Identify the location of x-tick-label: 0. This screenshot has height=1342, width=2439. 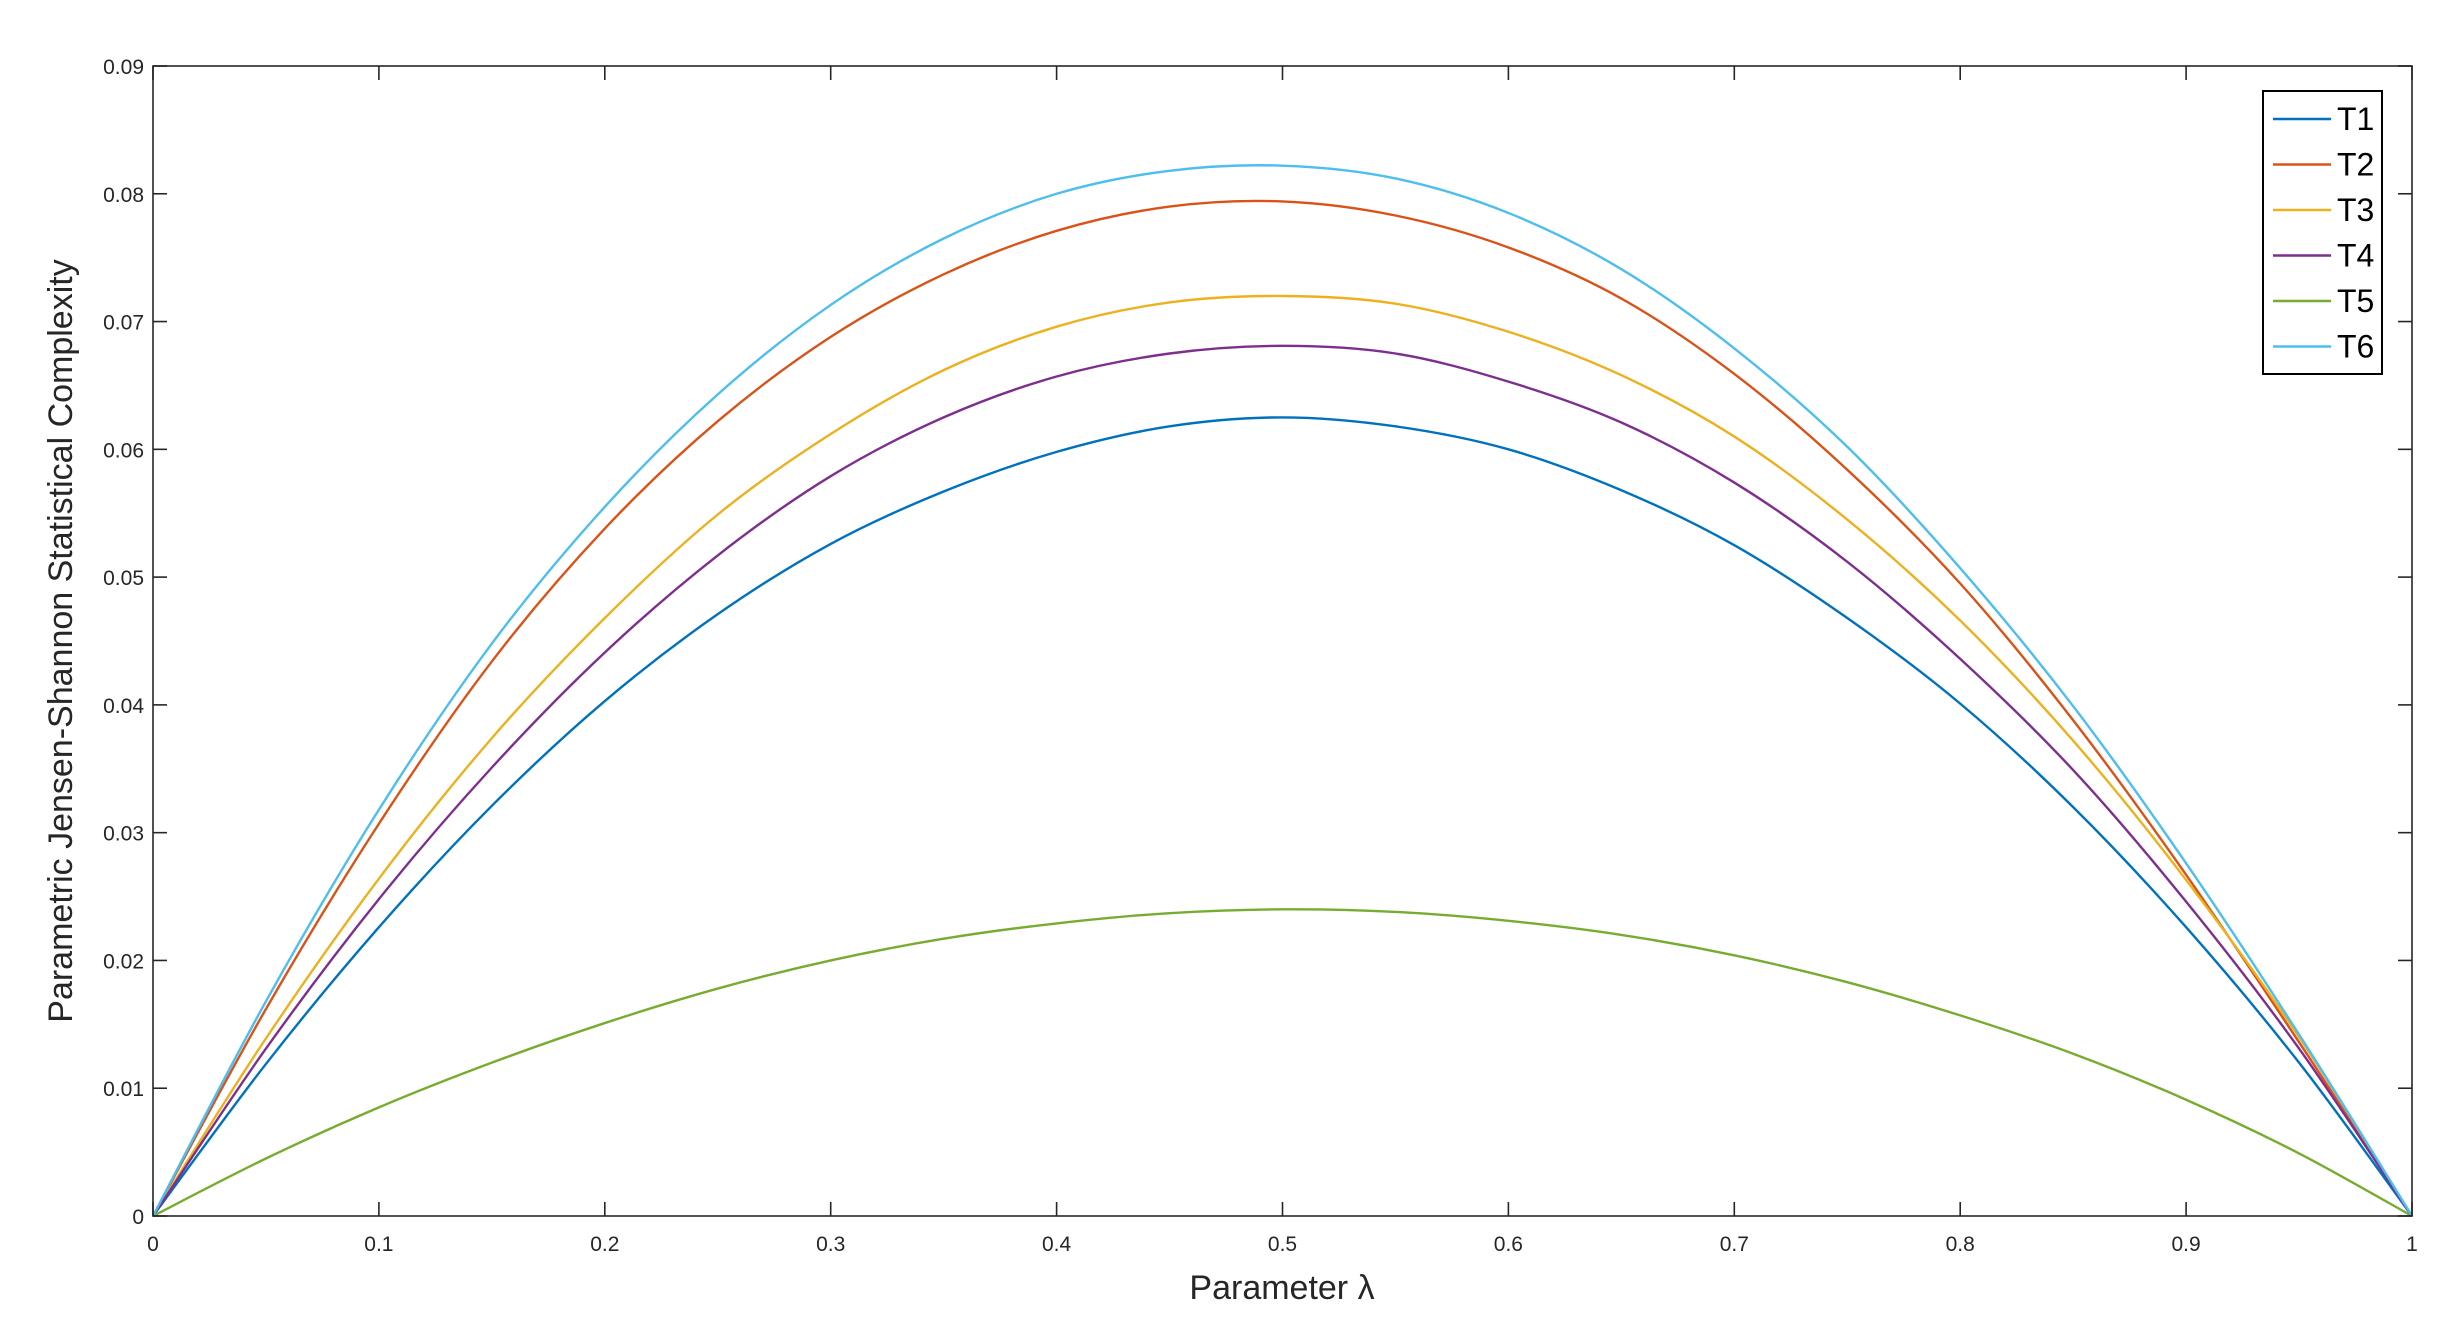
(153, 1244).